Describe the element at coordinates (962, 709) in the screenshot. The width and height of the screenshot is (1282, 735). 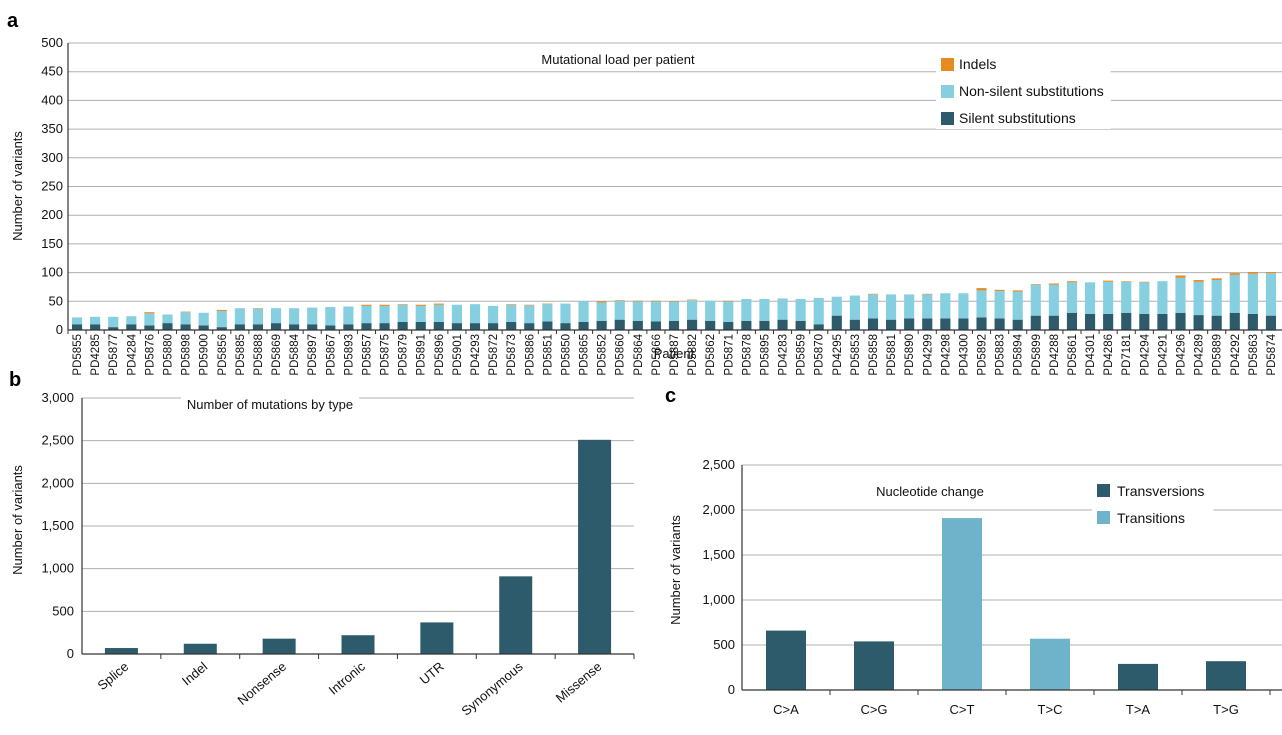
I see `c-x-tick-label: C>T` at that location.